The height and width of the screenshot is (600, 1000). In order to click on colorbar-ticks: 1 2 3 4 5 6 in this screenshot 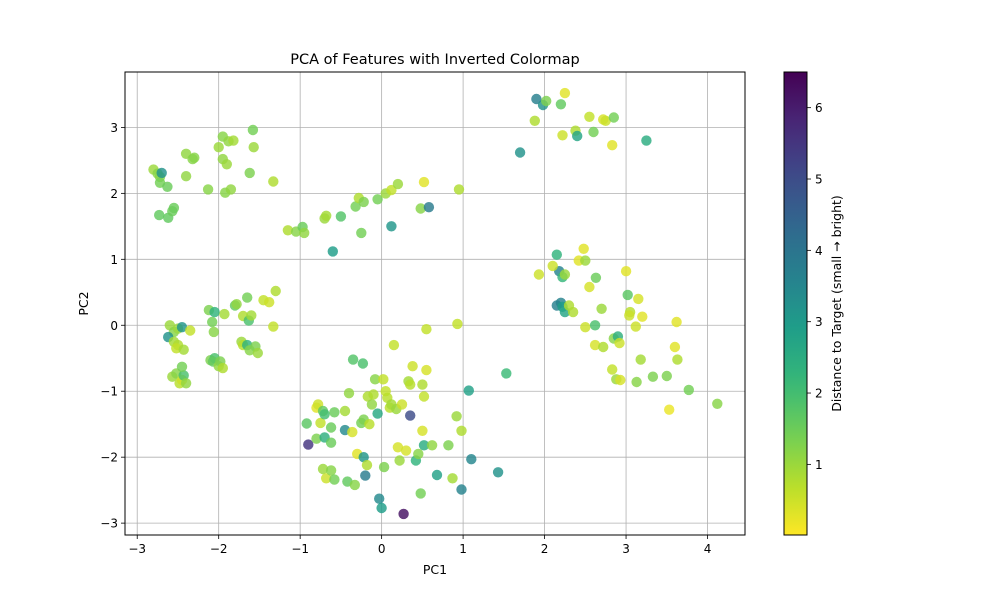, I will do `click(815, 286)`.